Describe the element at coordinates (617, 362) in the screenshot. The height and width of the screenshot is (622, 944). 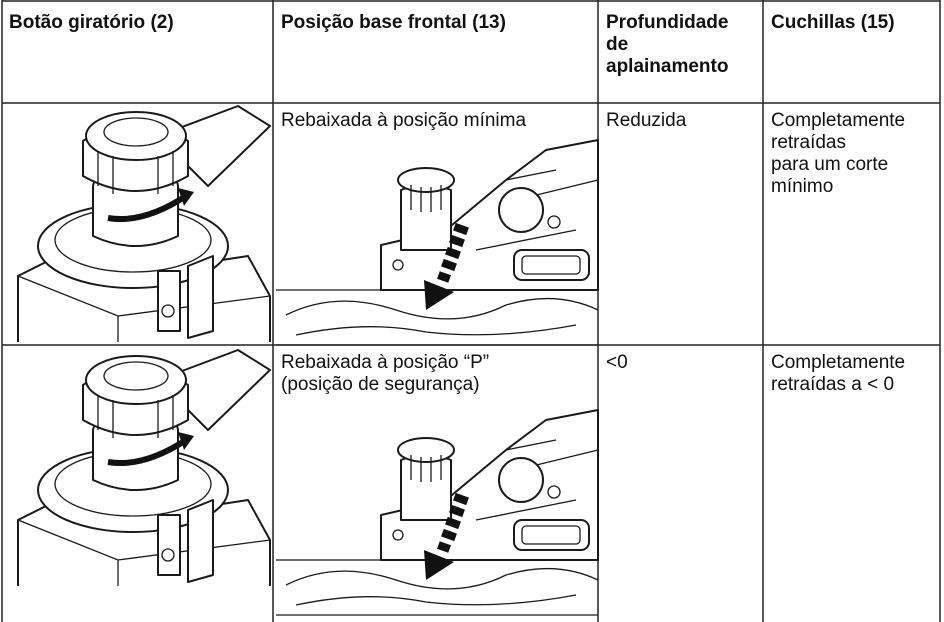
I see `table-cell: <0` at that location.